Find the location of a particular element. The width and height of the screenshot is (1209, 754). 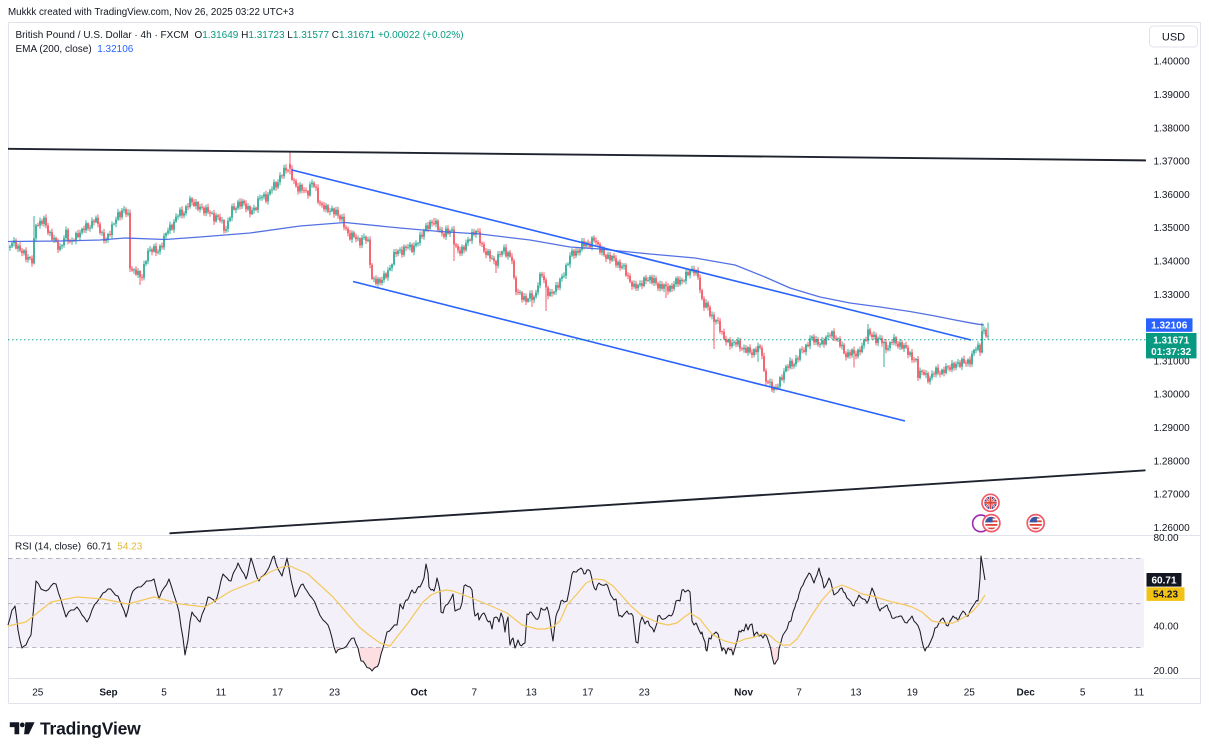

svg-text: USD is located at coordinates (1173, 38).